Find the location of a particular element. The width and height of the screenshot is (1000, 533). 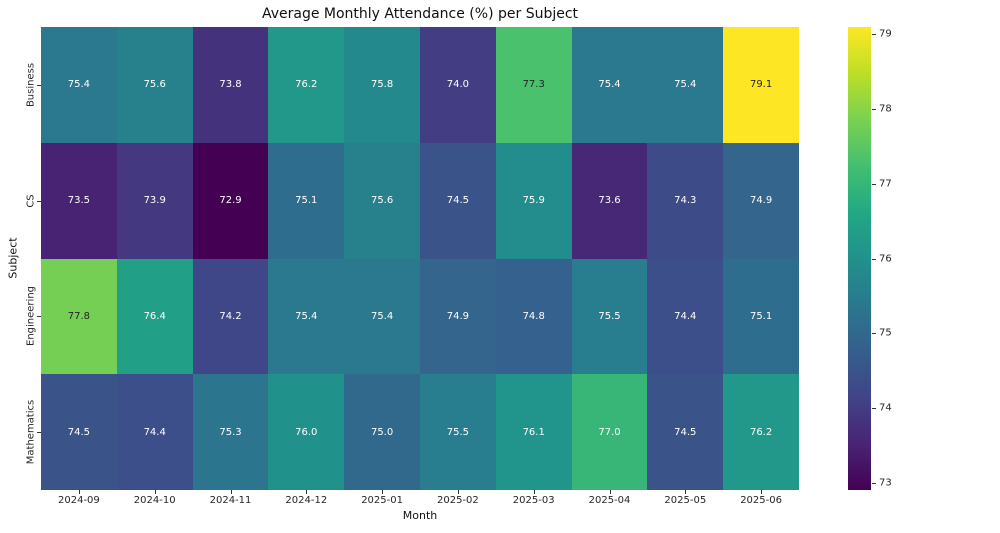

heatmap-cell: 72.9 is located at coordinates (230, 200).